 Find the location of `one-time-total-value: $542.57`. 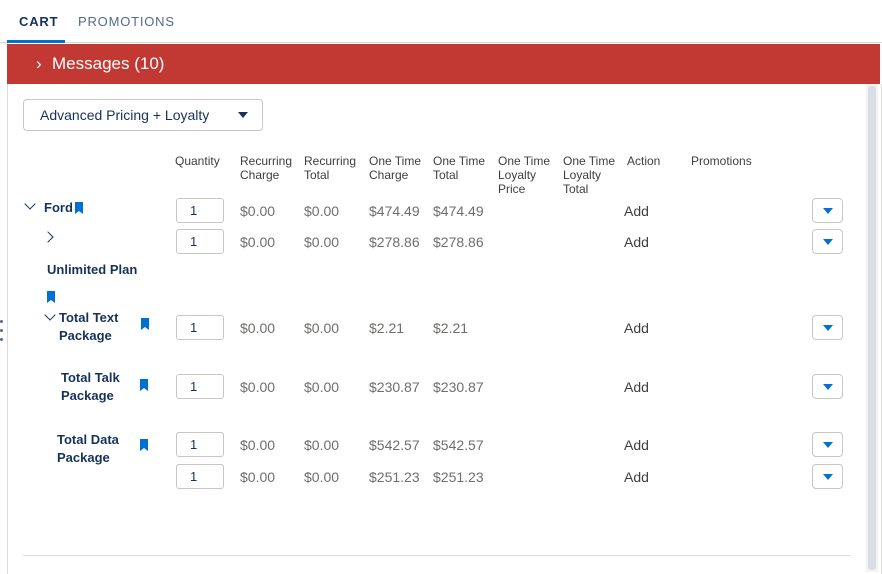

one-time-total-value: $542.57 is located at coordinates (458, 445).